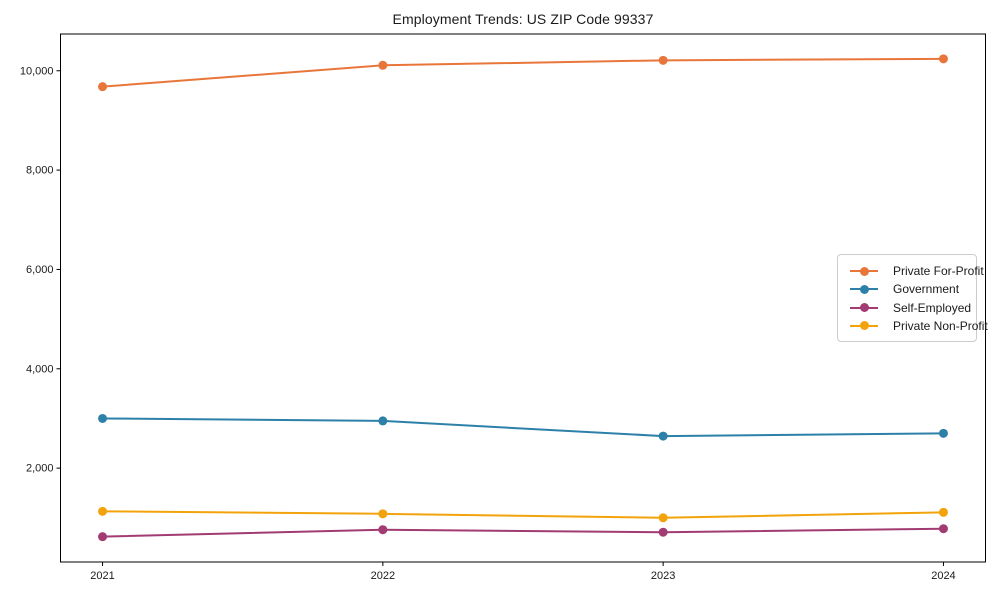  I want to click on legend-item: Self-Employed, so click(911, 308).